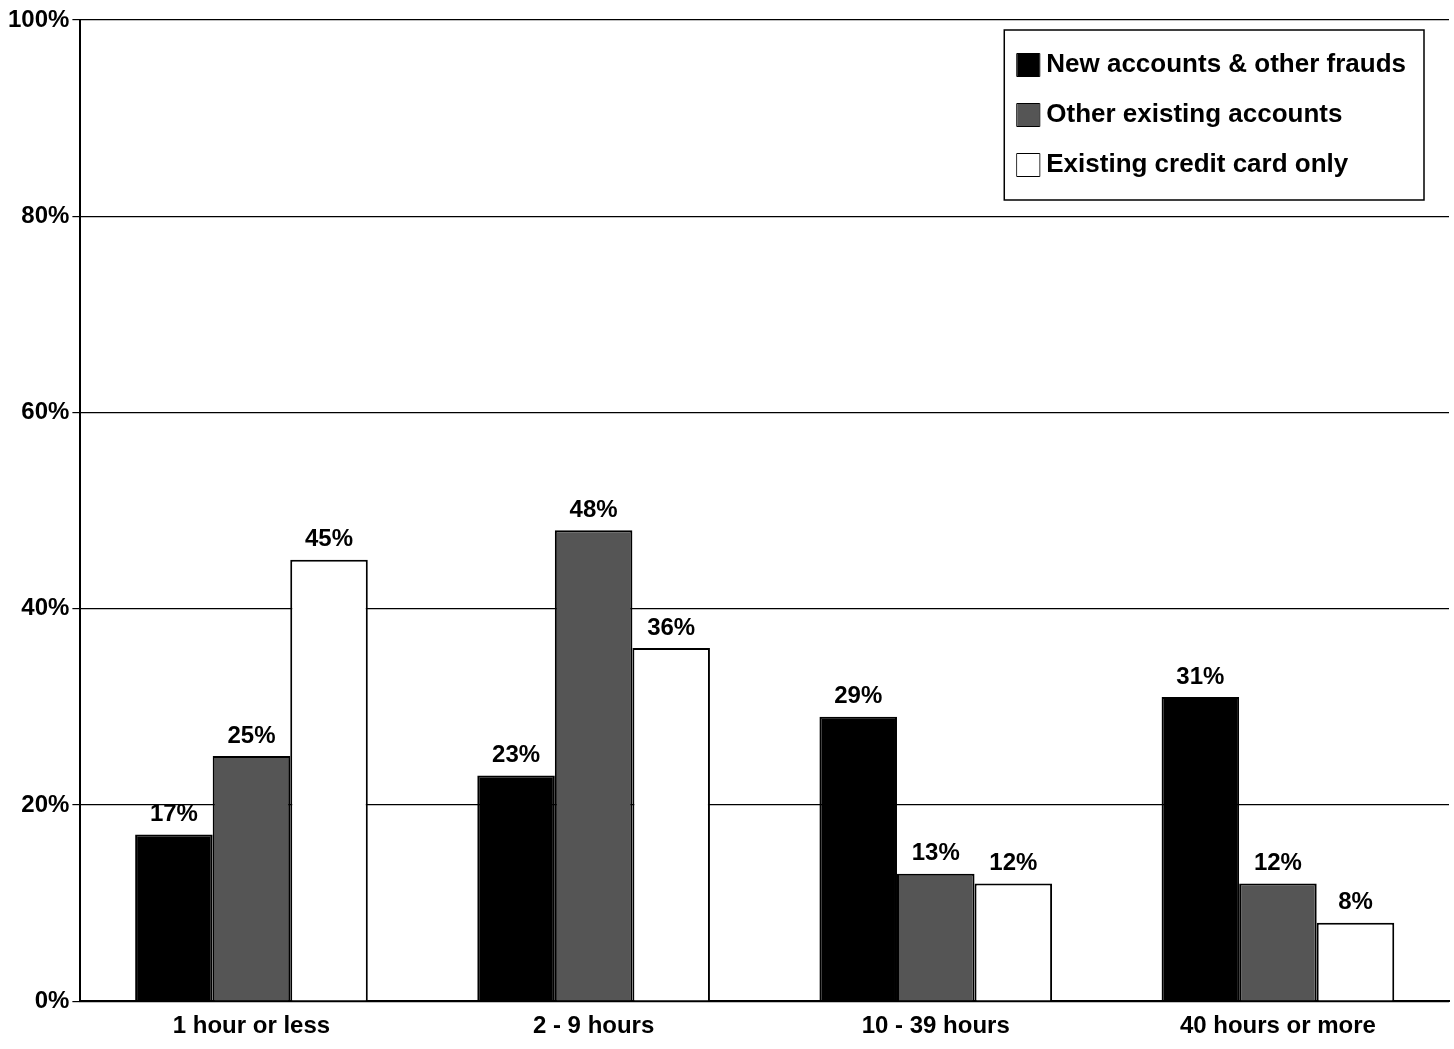 Image resolution: width=1454 pixels, height=1049 pixels. Describe the element at coordinates (52, 999) in the screenshot. I see `y-tick-label: 0%` at that location.